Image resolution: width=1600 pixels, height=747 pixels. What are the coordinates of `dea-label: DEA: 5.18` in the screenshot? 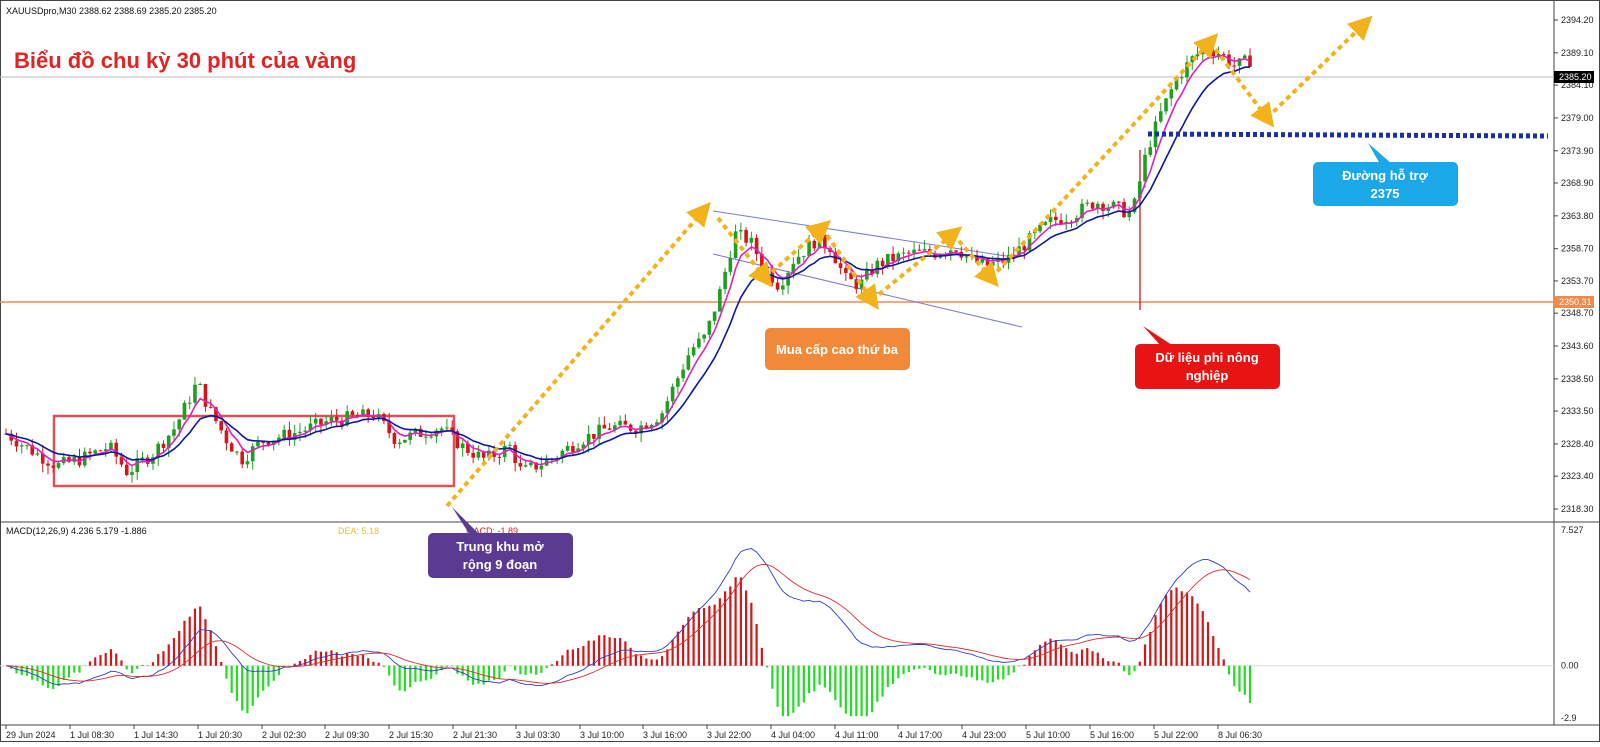 It's located at (358, 531).